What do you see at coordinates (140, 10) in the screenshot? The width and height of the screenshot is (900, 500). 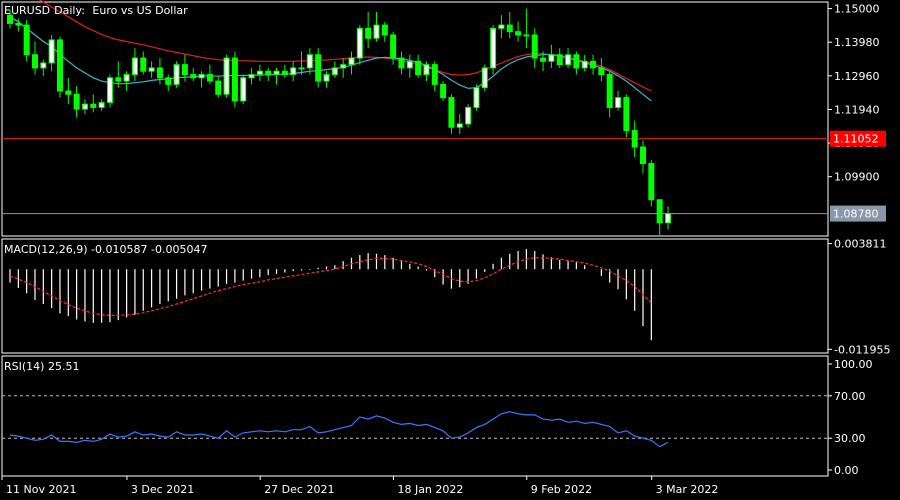 I see `description-label: Euro vs US Dollar` at bounding box center [140, 10].